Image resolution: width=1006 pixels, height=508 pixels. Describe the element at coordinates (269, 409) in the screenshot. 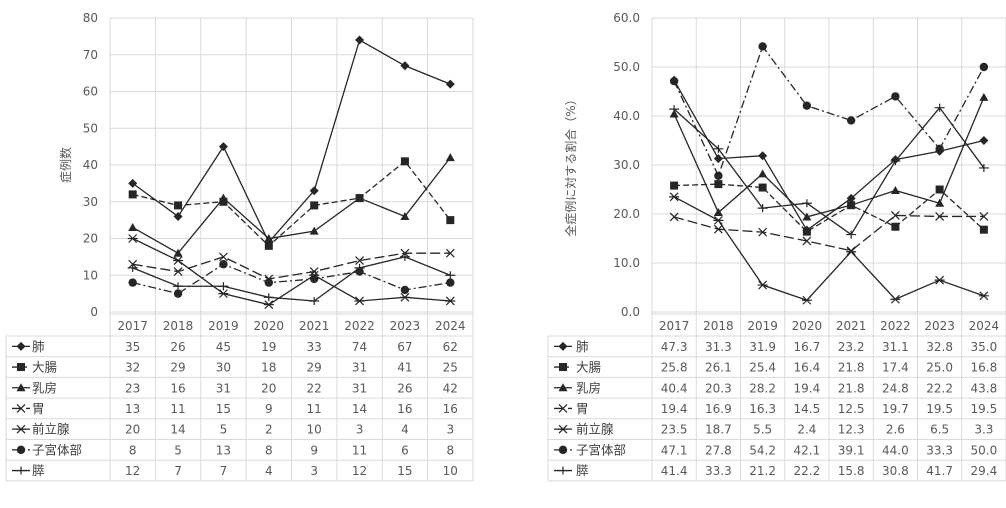

I see `data-label: 9` at that location.